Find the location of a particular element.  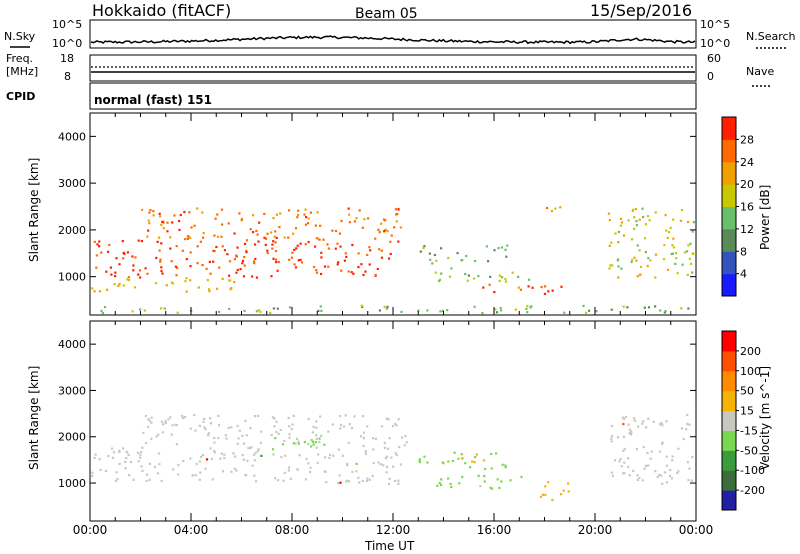

nave-label: Nave is located at coordinates (760, 71).